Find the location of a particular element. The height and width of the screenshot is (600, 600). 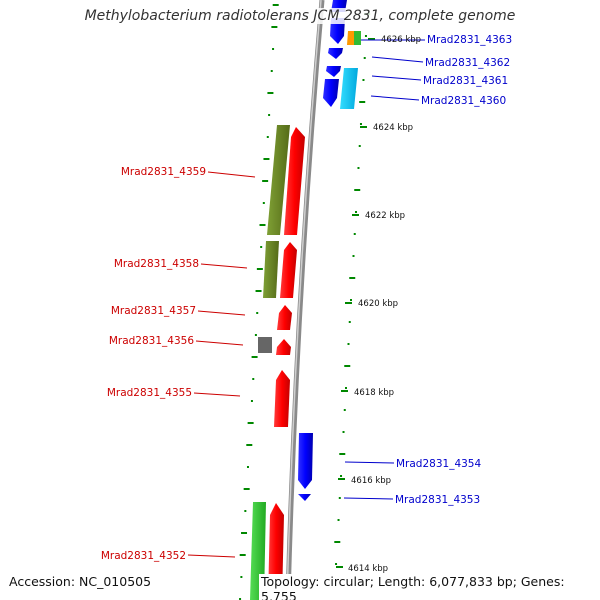

axis-label-4616: 4616 kbp is located at coordinates (371, 481).